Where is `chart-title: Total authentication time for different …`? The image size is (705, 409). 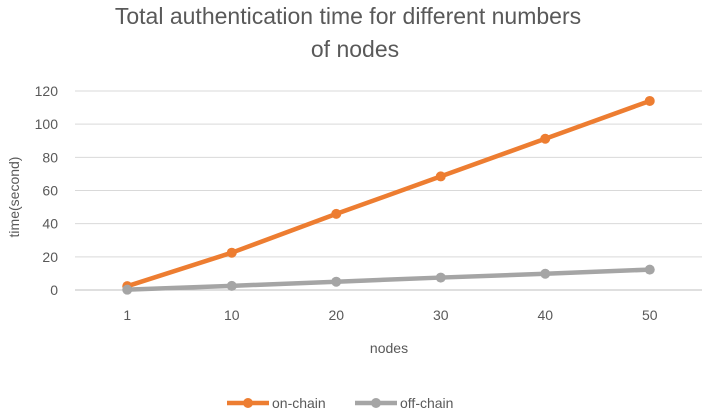 chart-title: Total authentication time for different … is located at coordinates (348, 32).